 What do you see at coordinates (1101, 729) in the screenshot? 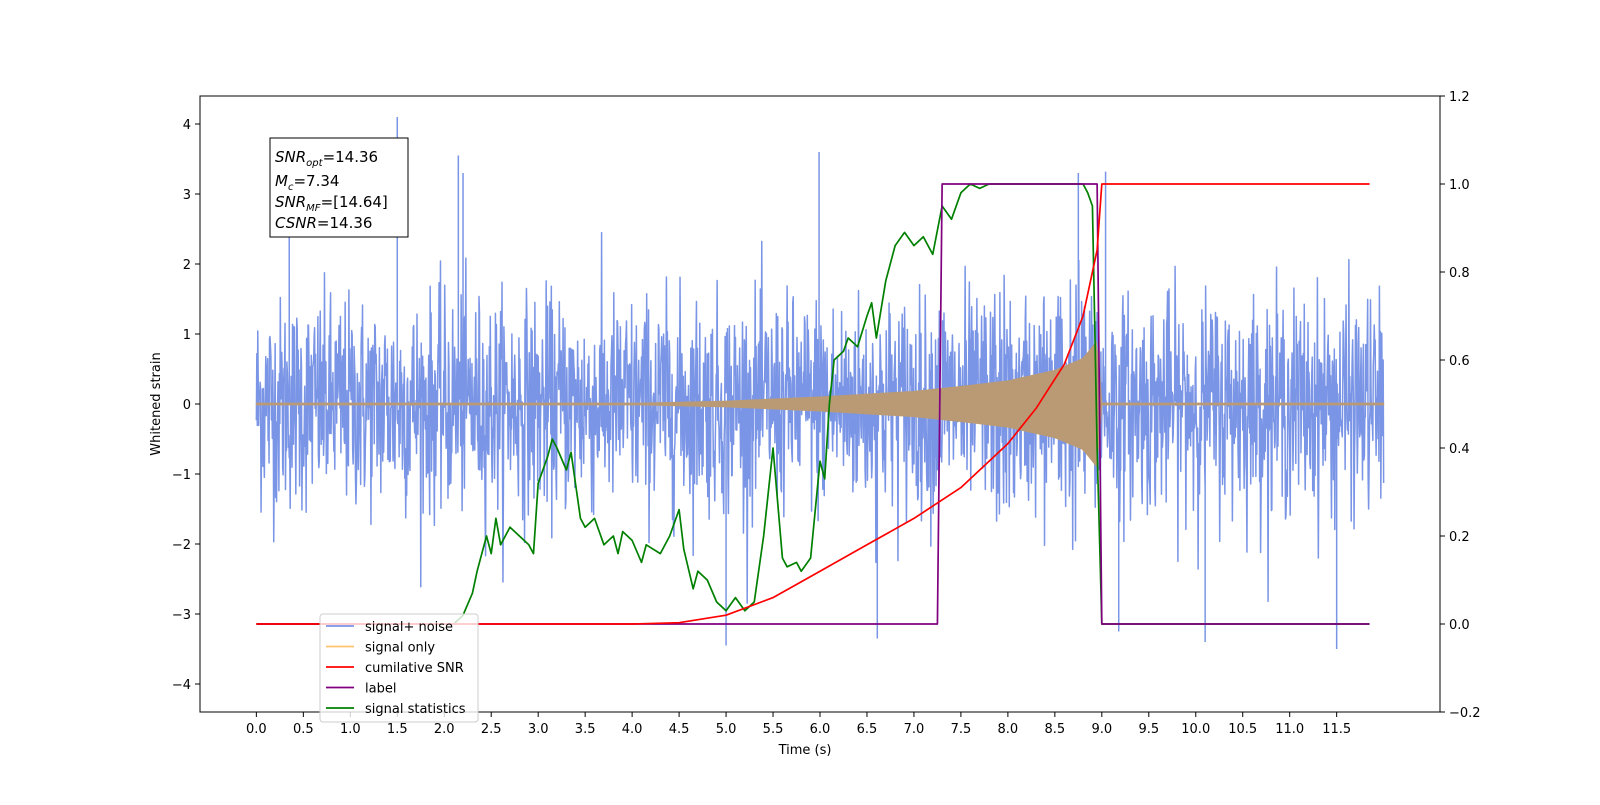
I see `x-tick-label: 9.0` at bounding box center [1101, 729].